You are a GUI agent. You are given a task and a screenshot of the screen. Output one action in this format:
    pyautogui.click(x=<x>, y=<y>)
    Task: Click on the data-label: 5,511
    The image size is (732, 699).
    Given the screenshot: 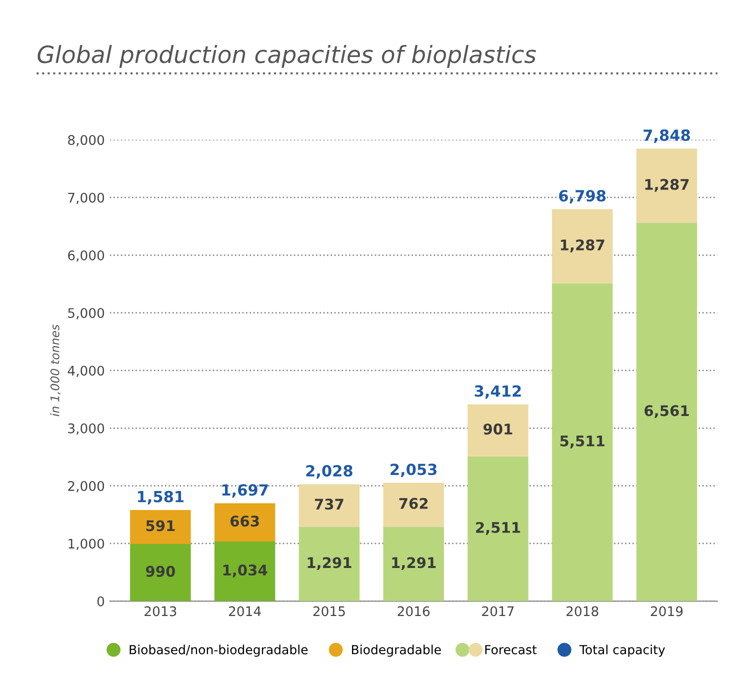 What is the action you would take?
    pyautogui.click(x=582, y=442)
    